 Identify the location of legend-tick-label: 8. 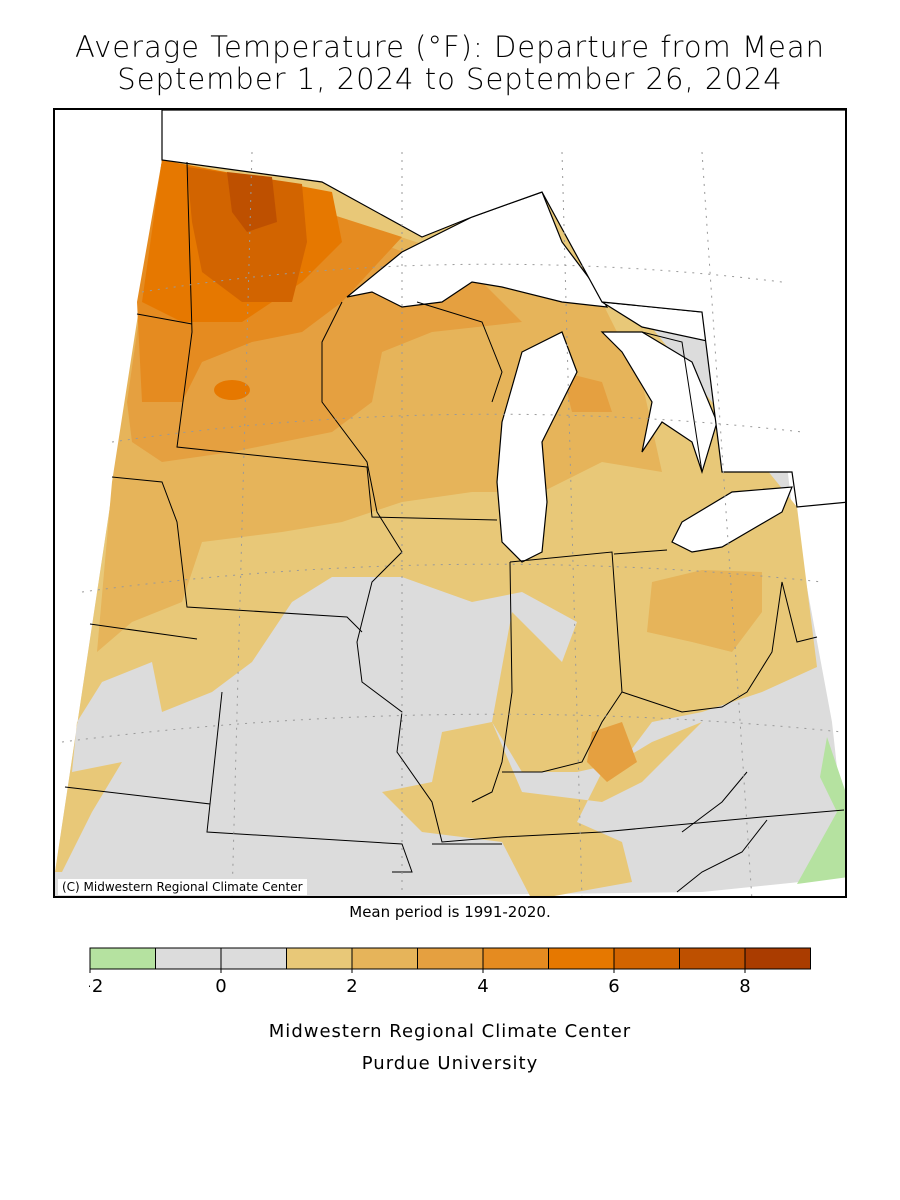
(744, 986).